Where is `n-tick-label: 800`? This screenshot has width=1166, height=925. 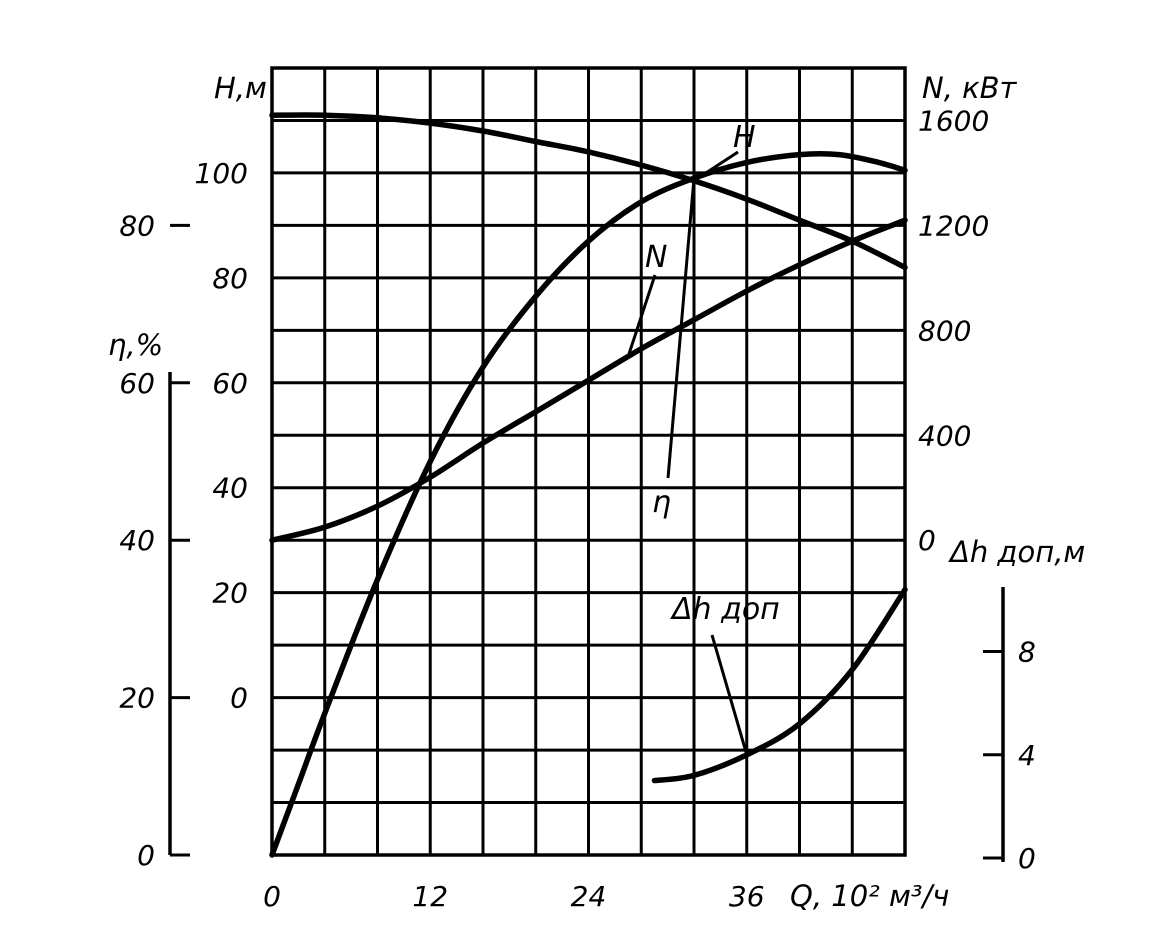 n-tick-label: 800 is located at coordinates (944, 330).